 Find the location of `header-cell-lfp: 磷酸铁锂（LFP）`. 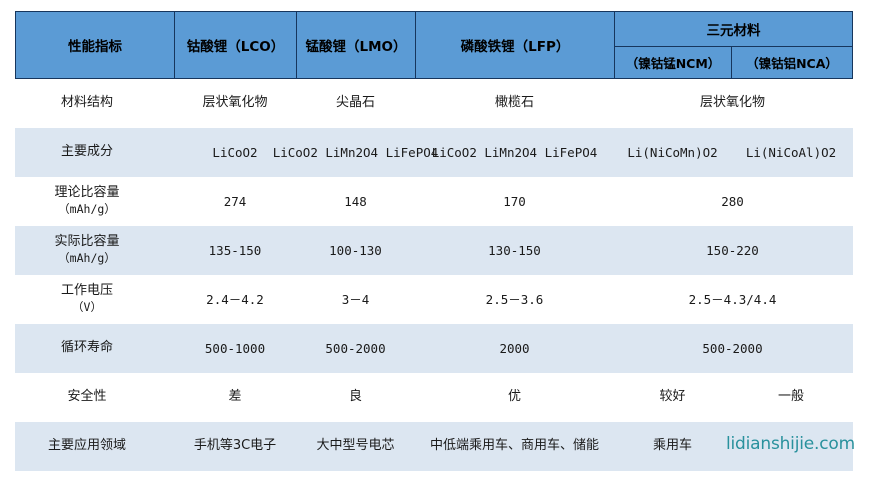

header-cell-lfp: 磷酸铁锂（LFP） is located at coordinates (515, 45).